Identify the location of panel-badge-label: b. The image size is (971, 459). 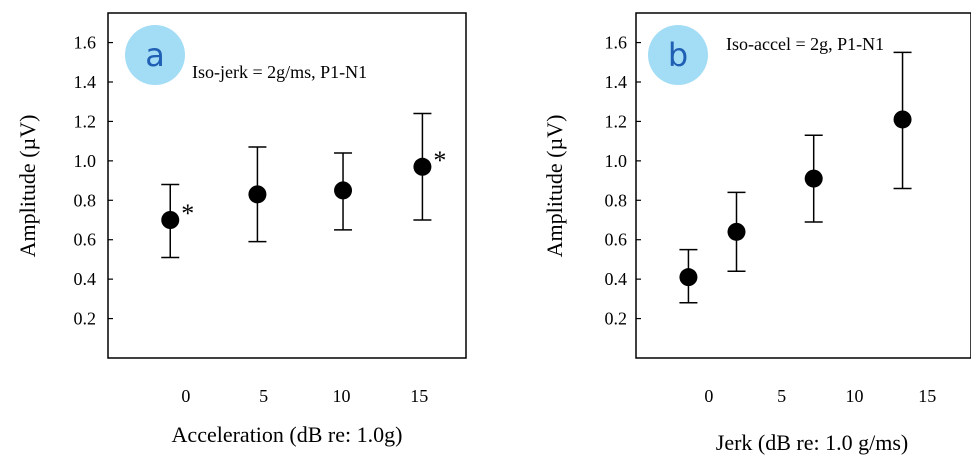
(678, 55).